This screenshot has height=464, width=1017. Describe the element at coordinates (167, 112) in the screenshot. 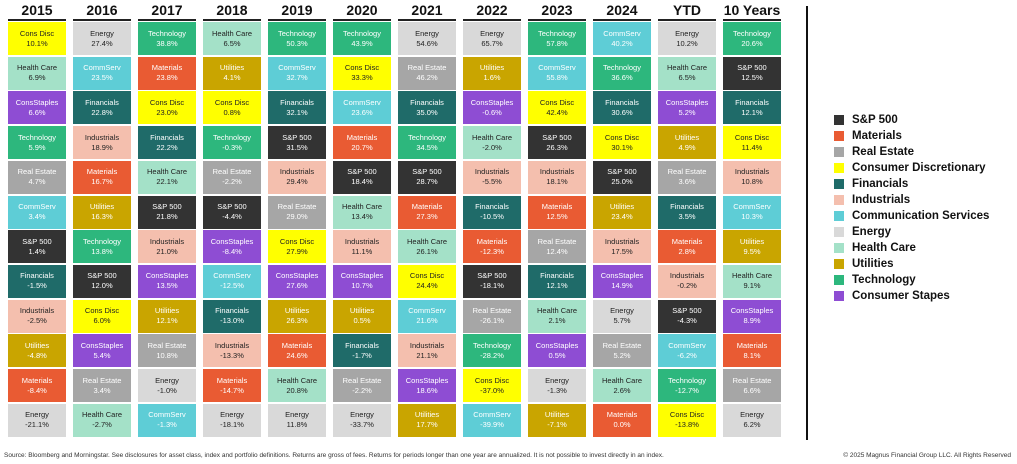

I see `return-value: 23.0%` at that location.